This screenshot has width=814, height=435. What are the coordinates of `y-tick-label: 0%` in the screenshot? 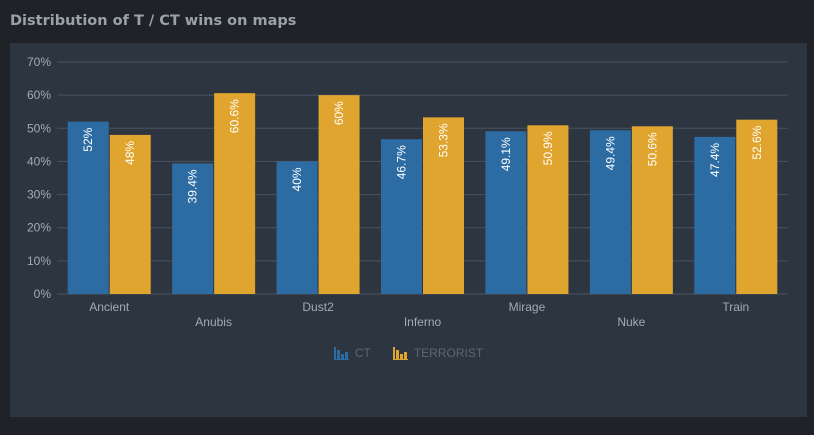 It's located at (43, 294).